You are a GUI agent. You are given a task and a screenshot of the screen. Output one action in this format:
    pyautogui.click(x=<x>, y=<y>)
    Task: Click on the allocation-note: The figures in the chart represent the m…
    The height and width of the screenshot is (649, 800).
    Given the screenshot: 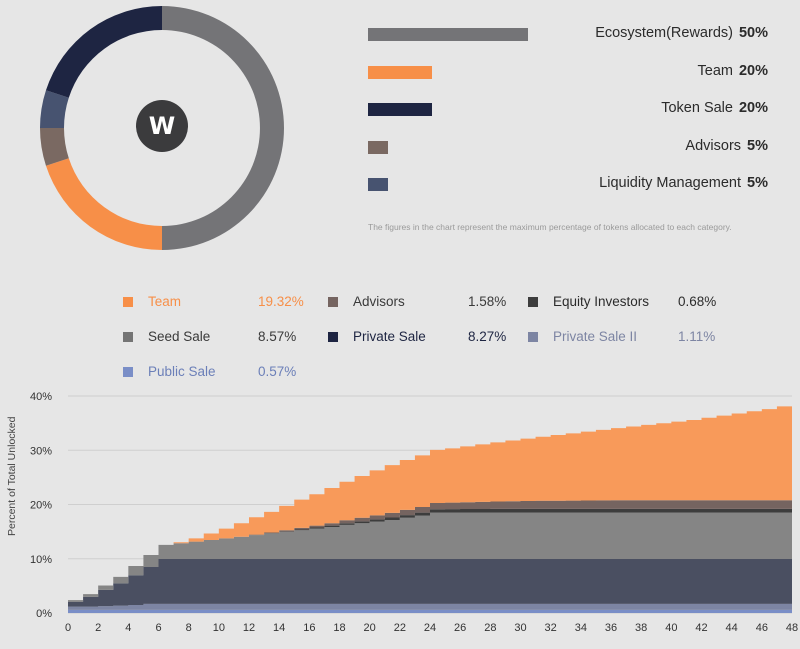 What is the action you would take?
    pyautogui.click(x=550, y=227)
    